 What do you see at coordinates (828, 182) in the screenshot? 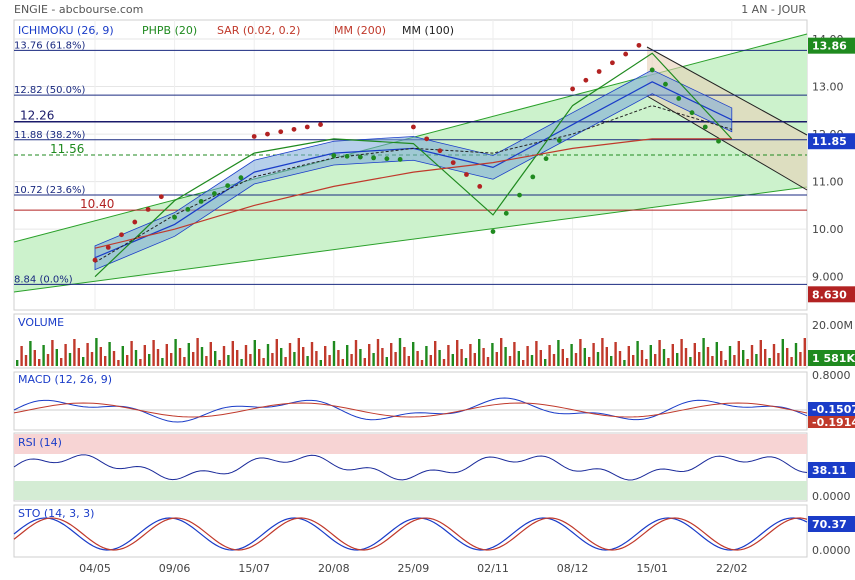
I see `y-tick-label: 11.00` at bounding box center [828, 182].